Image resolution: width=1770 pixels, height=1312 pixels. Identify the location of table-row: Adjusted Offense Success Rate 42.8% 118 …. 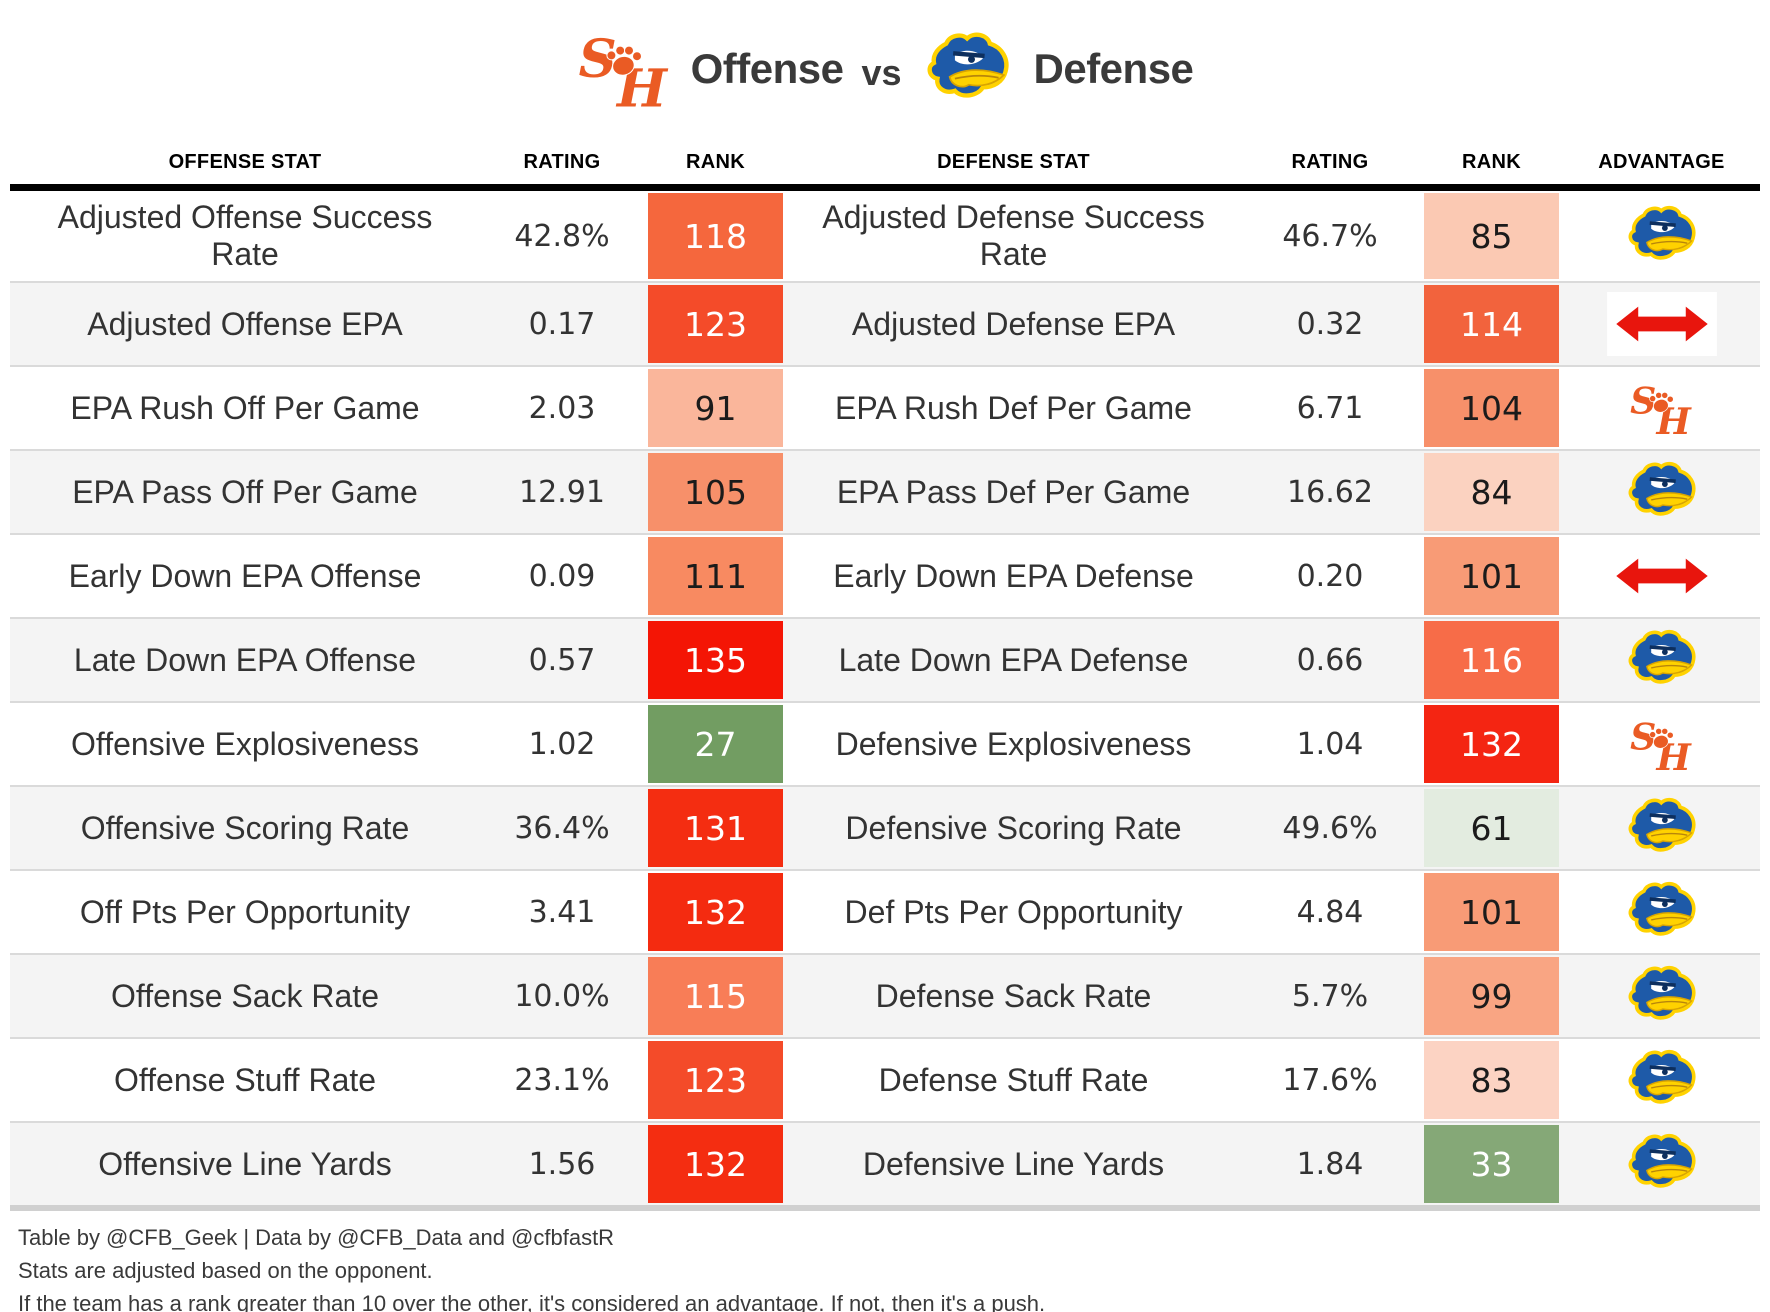
(885, 236).